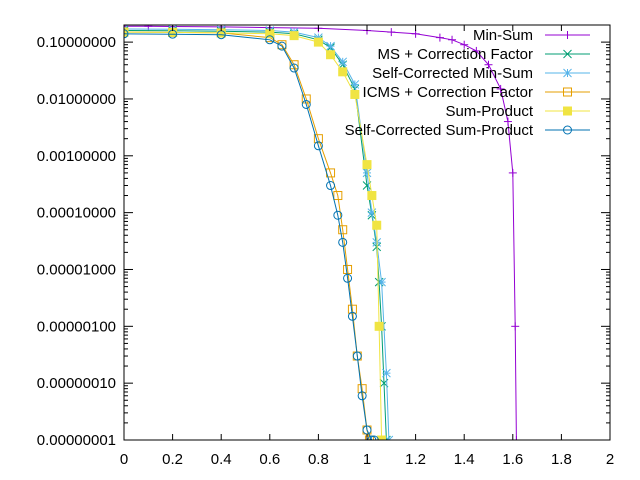 The image size is (640, 480). Describe the element at coordinates (76, 326) in the screenshot. I see `y-tick-label: 0.00000100` at that location.